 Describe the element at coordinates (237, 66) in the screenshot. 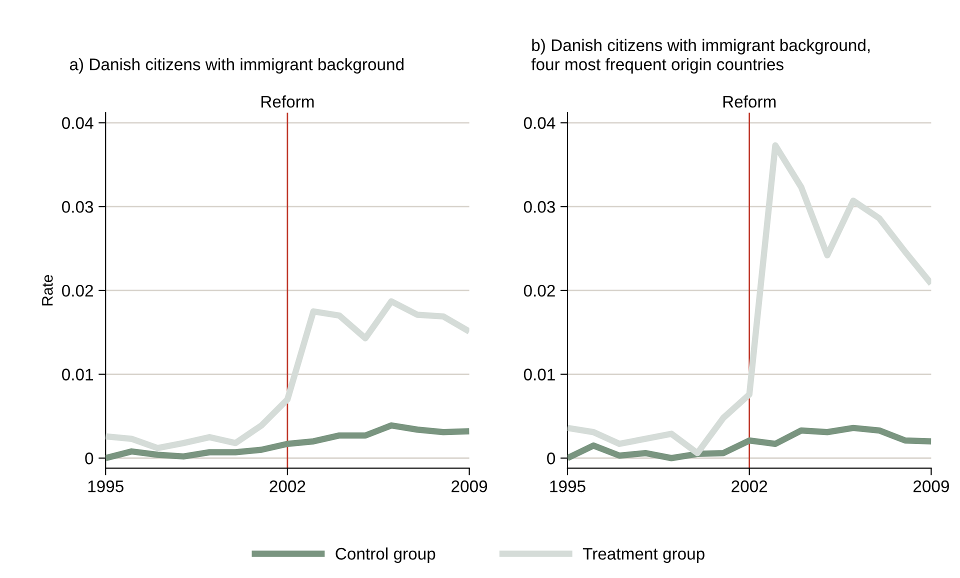

I see `chart-title: a) Danish citizens with immigrant background` at that location.